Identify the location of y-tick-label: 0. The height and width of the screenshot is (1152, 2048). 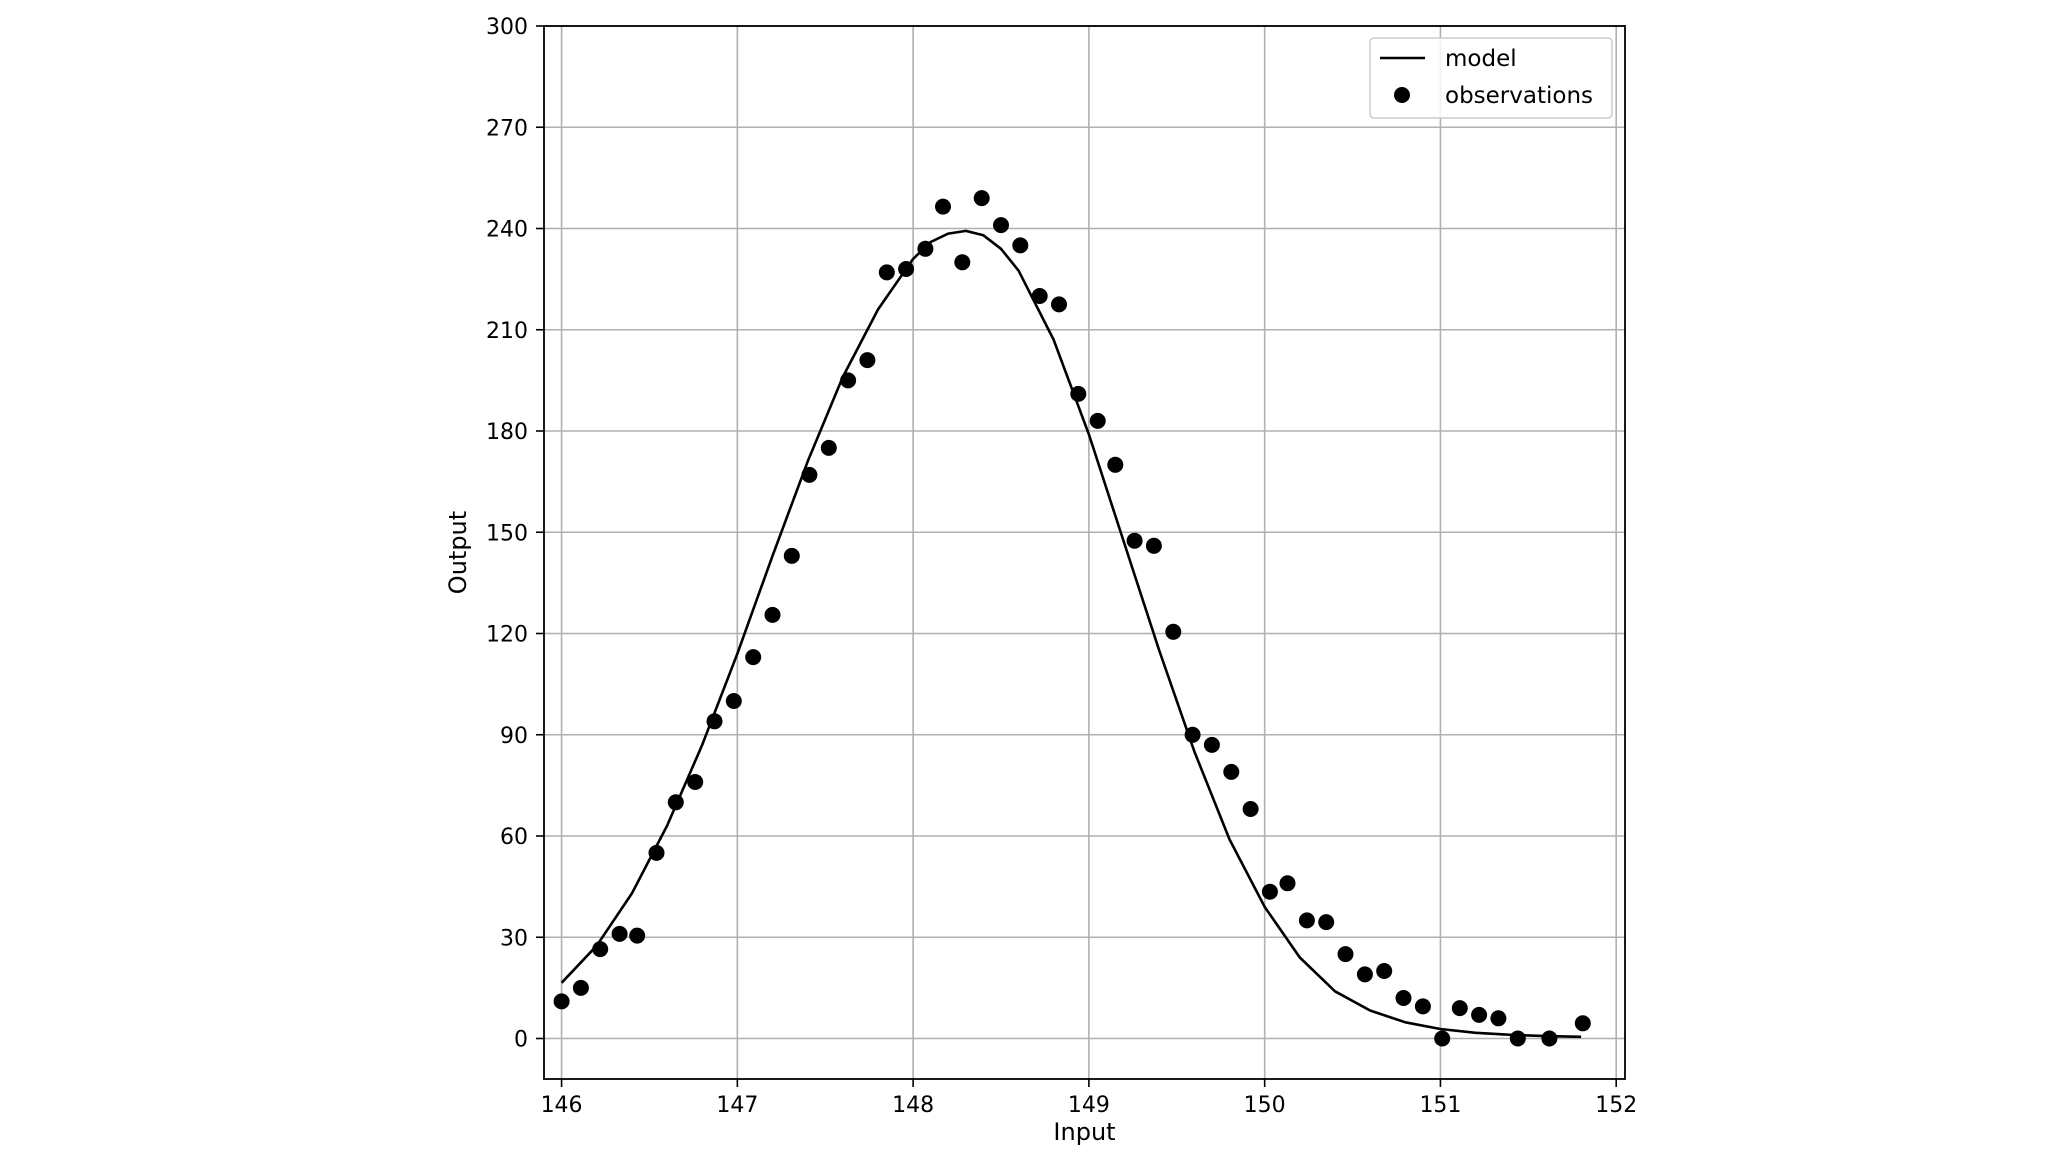
(521, 1040).